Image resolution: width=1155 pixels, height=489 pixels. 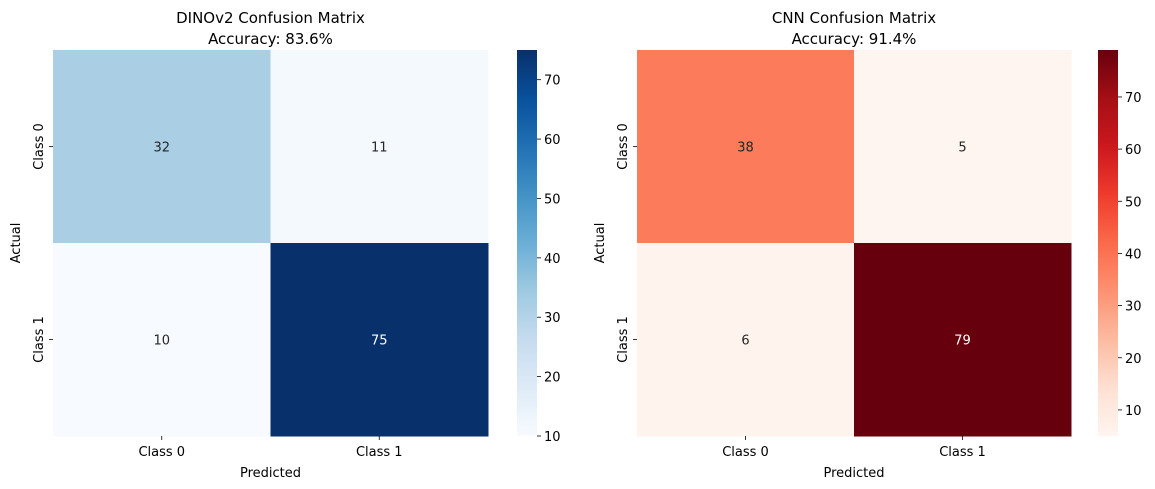 I want to click on colorbar-tick-label-1-2: 30, so click(x=1133, y=307).